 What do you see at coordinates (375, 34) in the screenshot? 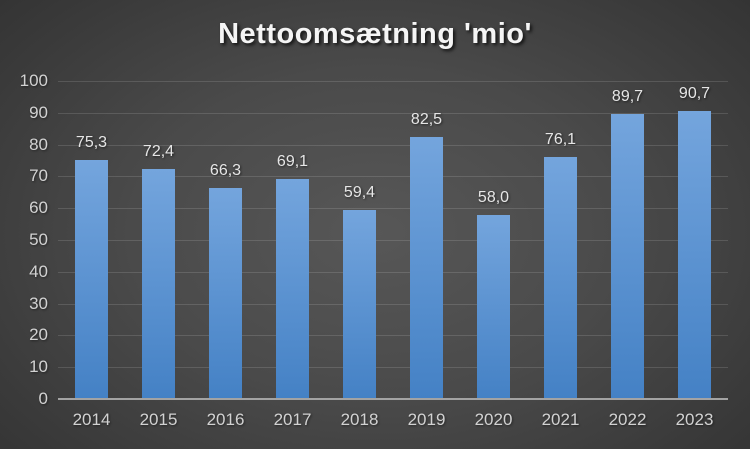
I see `chart-title: Nettoomsætning 'mio'` at bounding box center [375, 34].